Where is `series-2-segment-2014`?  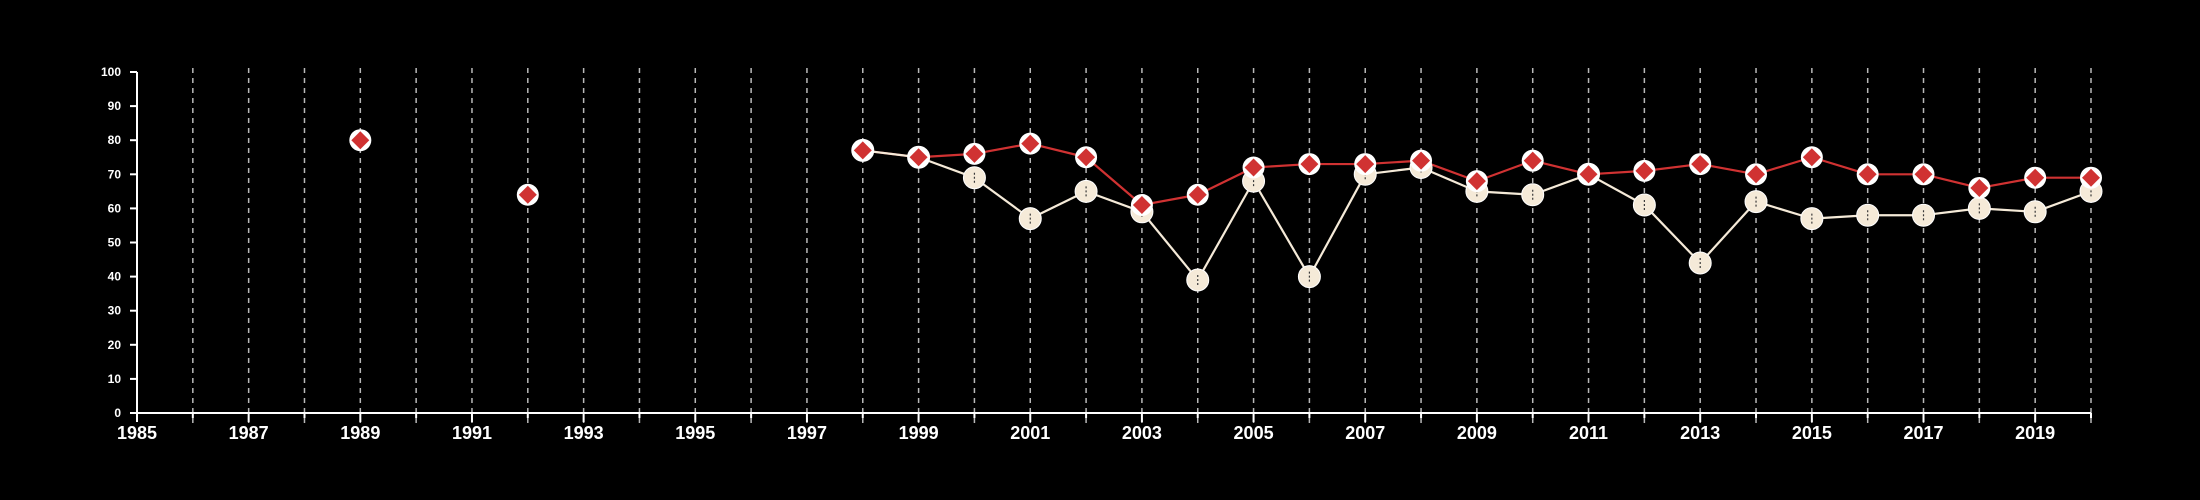
series-2-segment-2014 is located at coordinates (1728, 232).